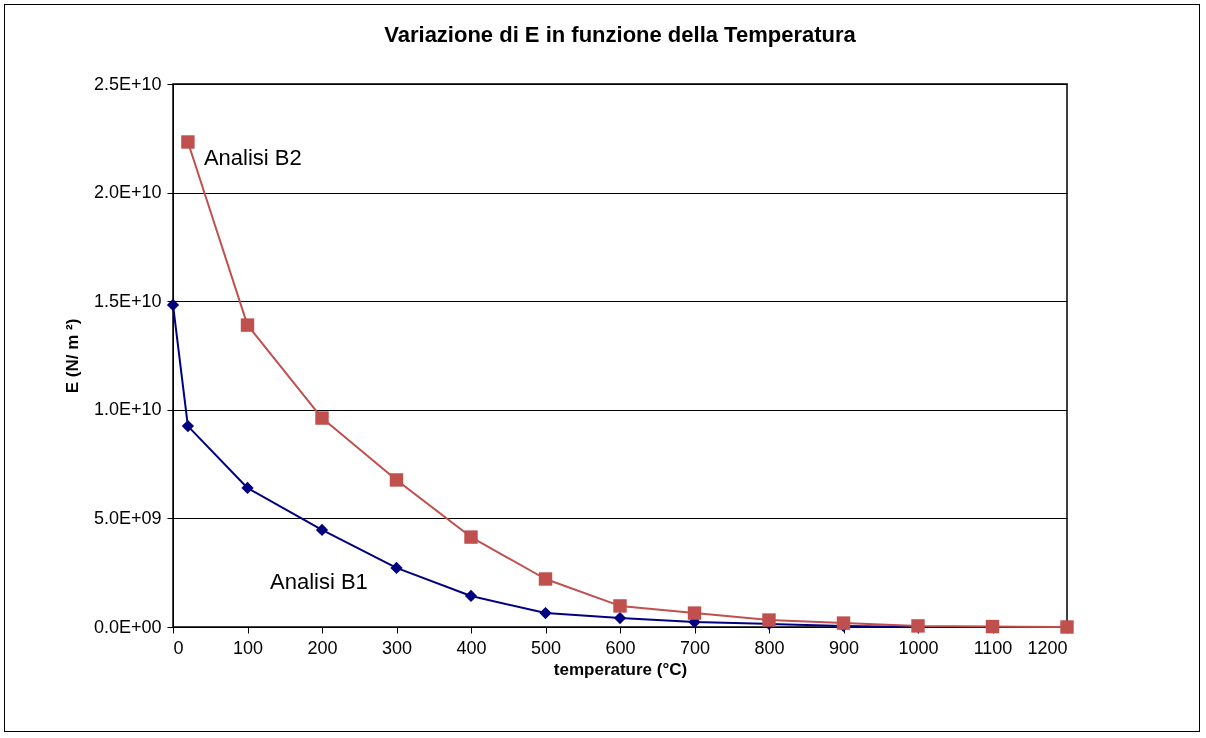 This screenshot has height=738, width=1206. Describe the element at coordinates (127, 626) in the screenshot. I see `y-tick-label: 0.0E+00` at that location.